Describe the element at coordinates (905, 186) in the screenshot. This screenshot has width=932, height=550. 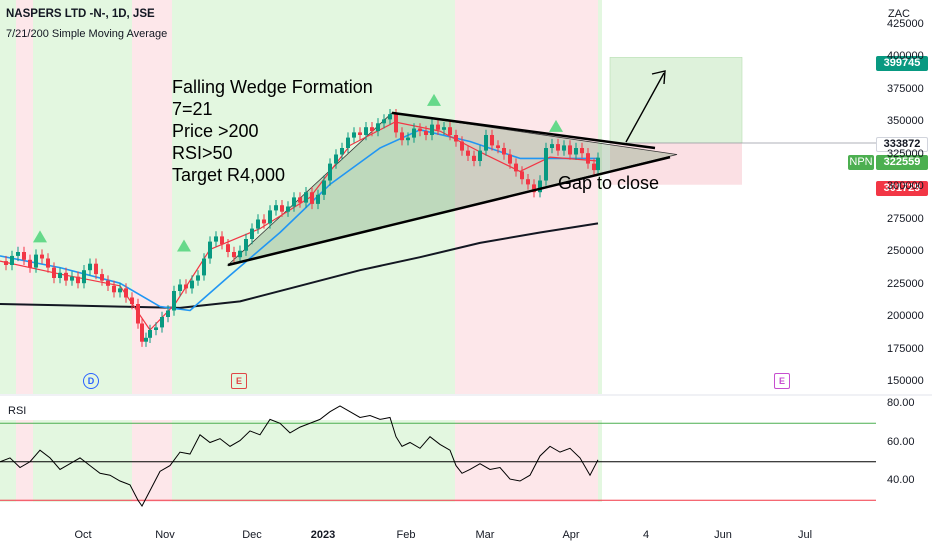
I see `price-tick-label: 300000` at that location.